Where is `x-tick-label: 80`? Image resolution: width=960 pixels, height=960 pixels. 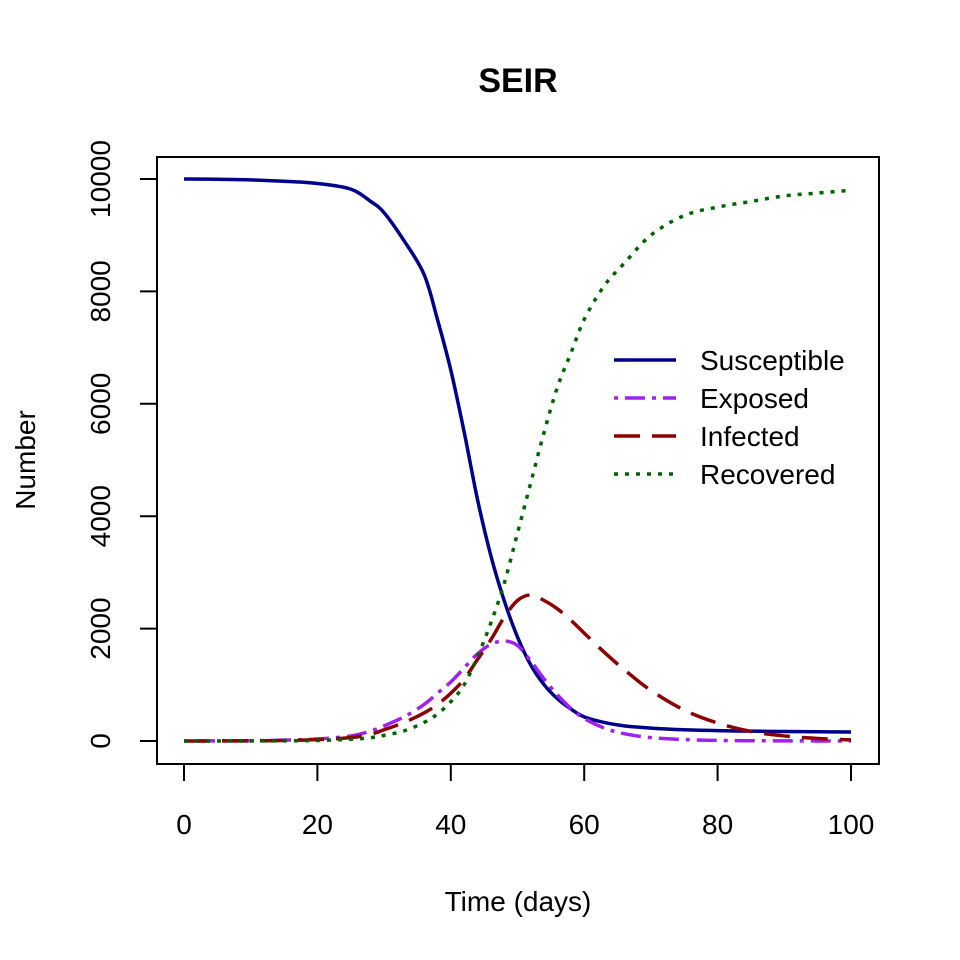
x-tick-label: 80 is located at coordinates (717, 824).